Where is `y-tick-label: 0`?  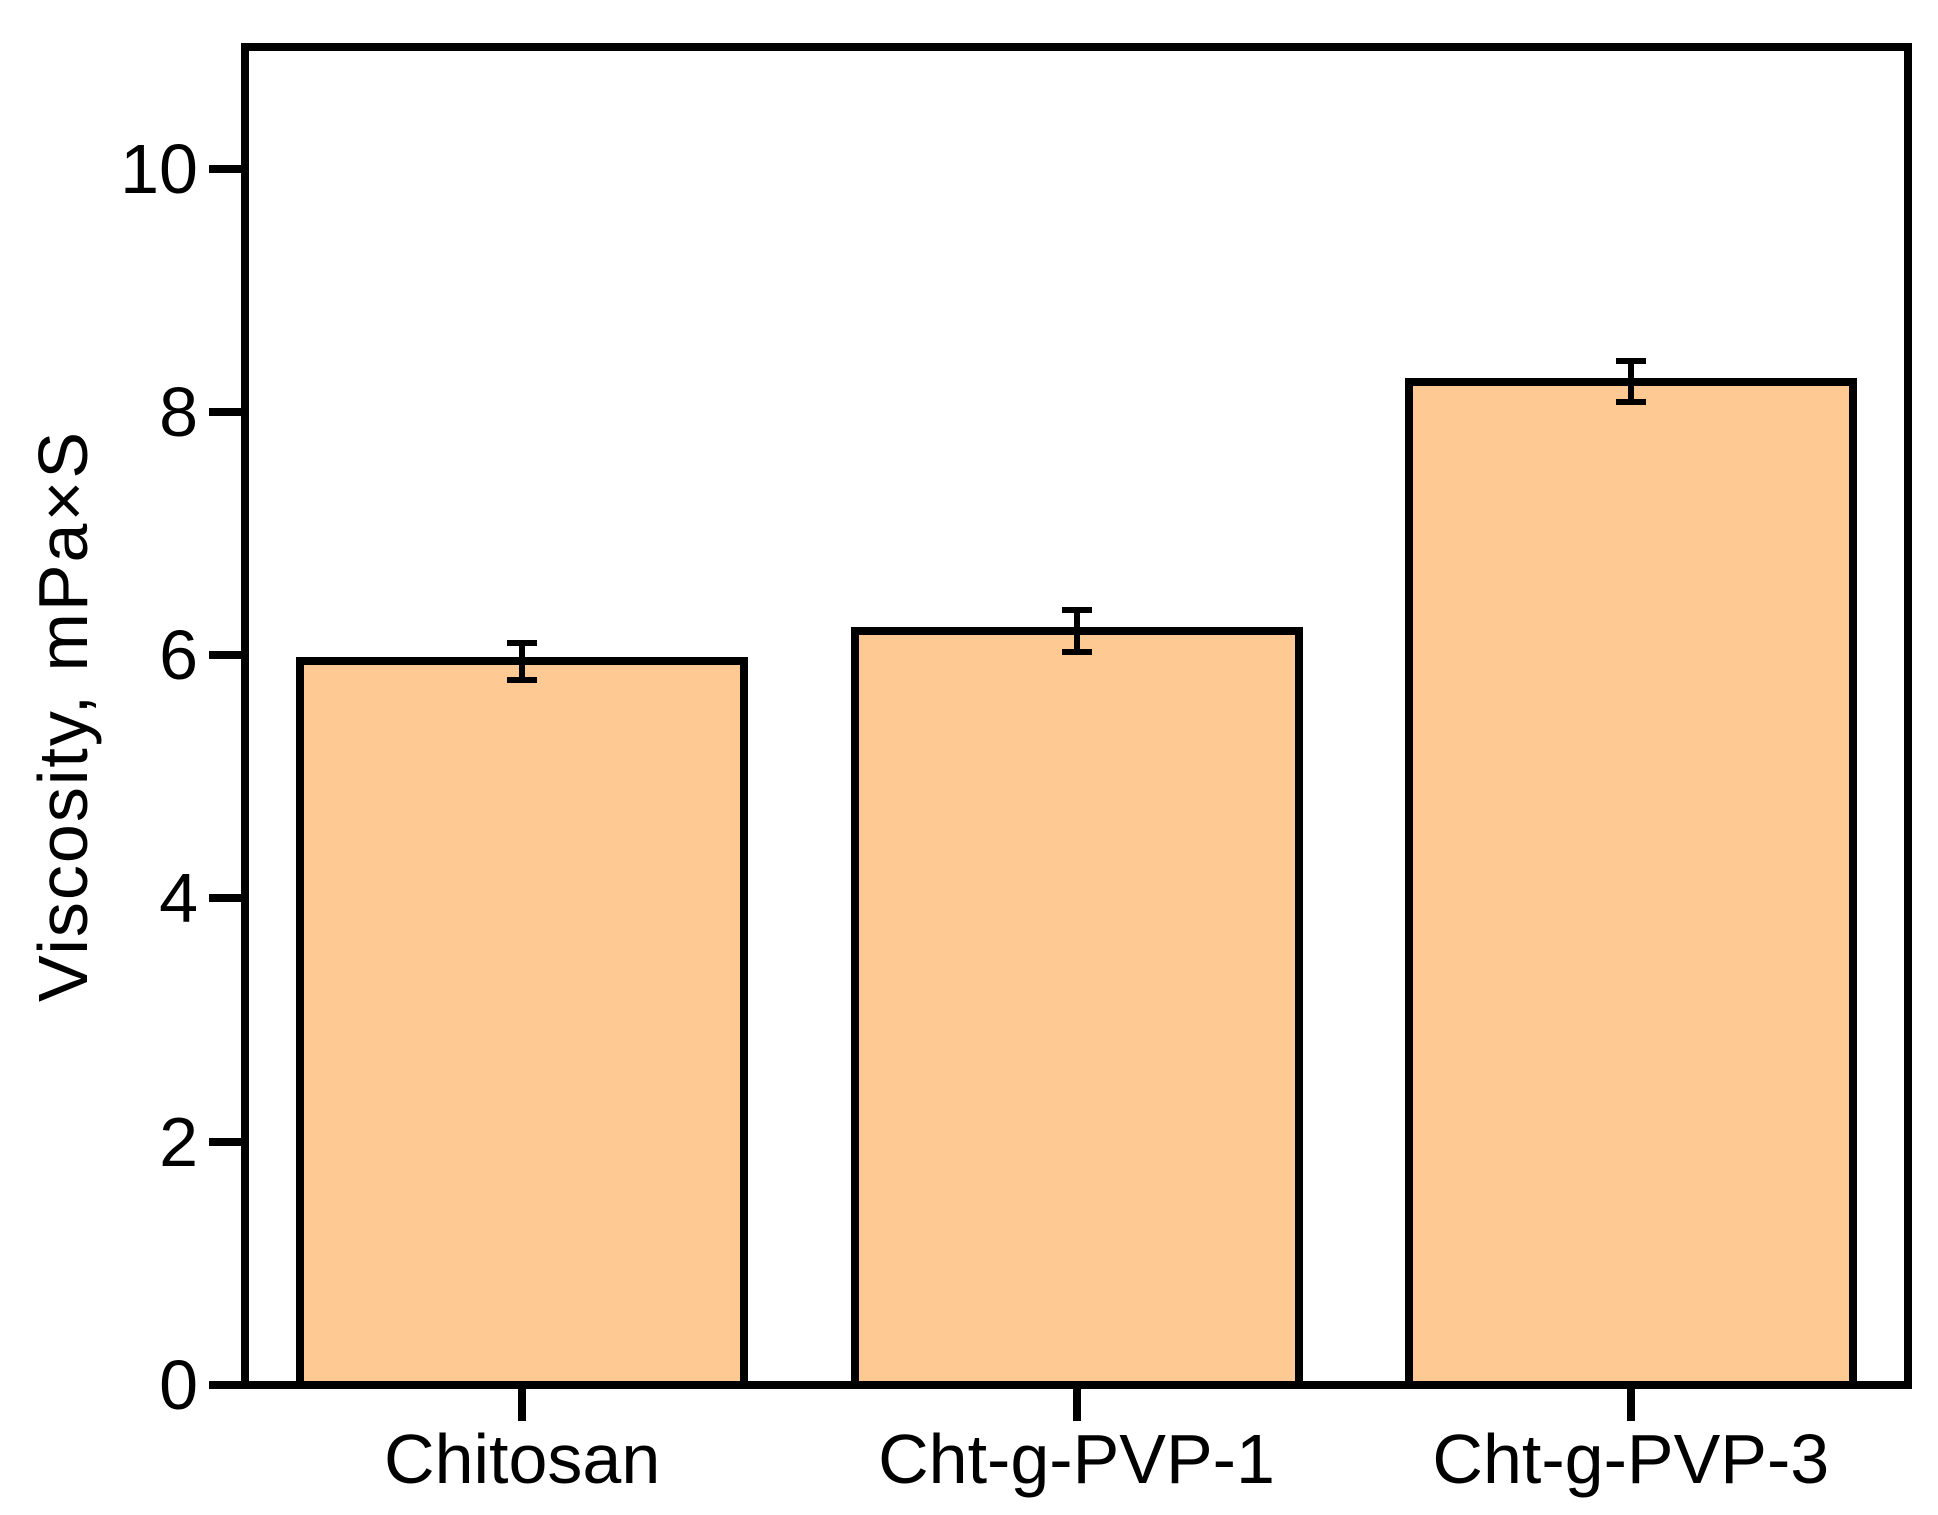 y-tick-label: 0 is located at coordinates (178, 1385).